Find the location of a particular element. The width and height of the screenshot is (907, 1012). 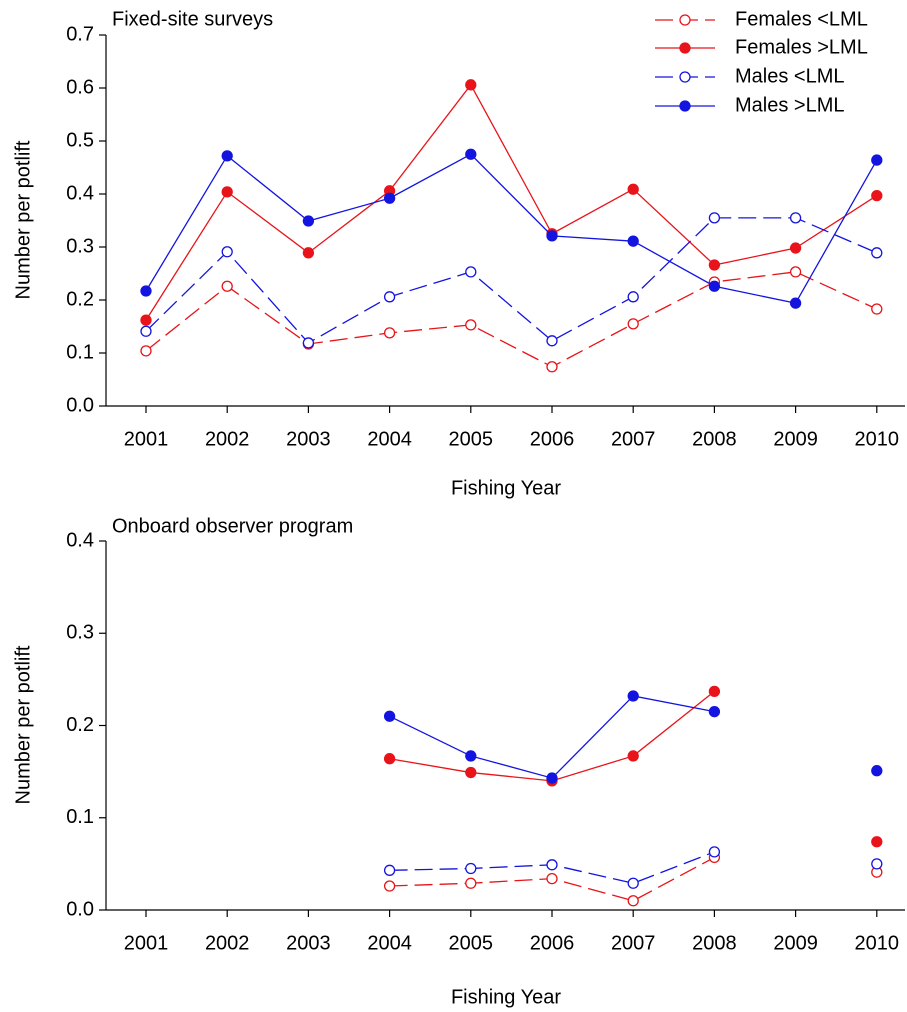

x-tick-label: 2006 is located at coordinates (552, 439).